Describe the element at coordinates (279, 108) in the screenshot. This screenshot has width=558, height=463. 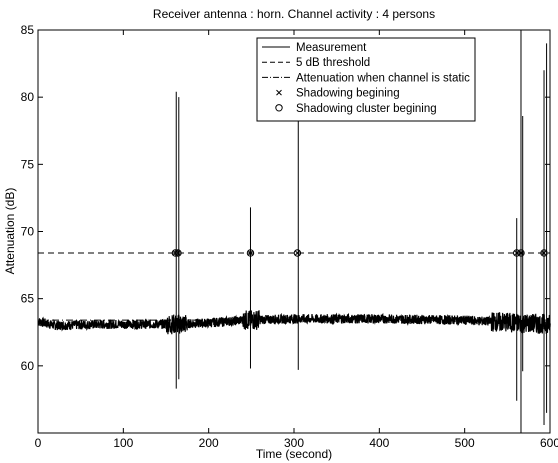
I see `legend-circle-marker-icon` at that location.